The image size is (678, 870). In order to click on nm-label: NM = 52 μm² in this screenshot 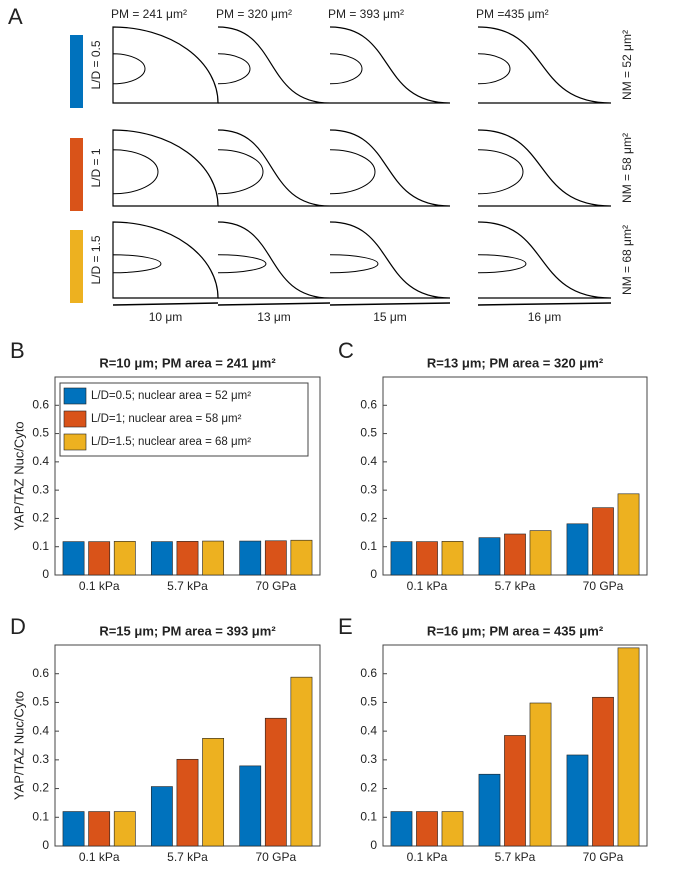, I will do `click(627, 65)`.